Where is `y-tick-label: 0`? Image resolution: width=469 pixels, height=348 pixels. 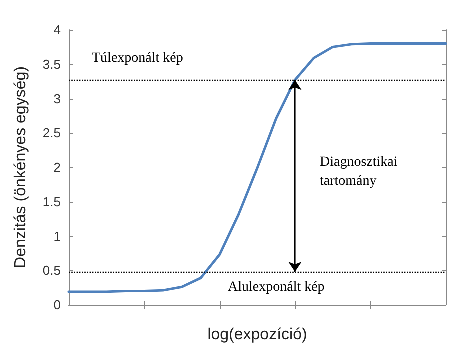
y-tick-label: 0 is located at coordinates (57, 305).